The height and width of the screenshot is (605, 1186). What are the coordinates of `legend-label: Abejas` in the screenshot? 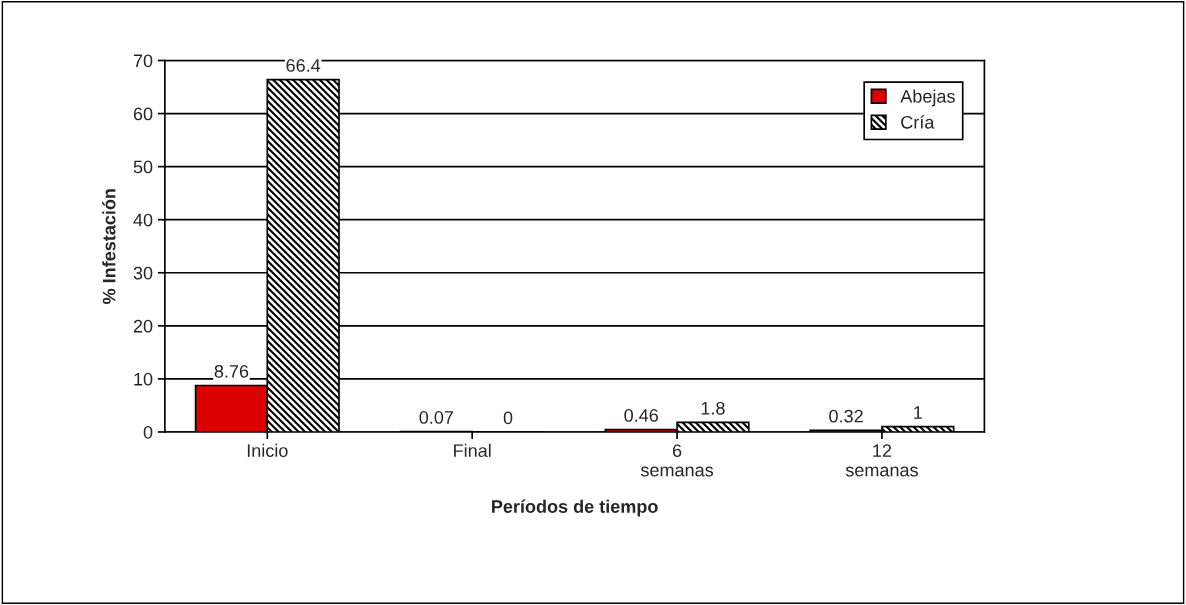 It's located at (927, 98).